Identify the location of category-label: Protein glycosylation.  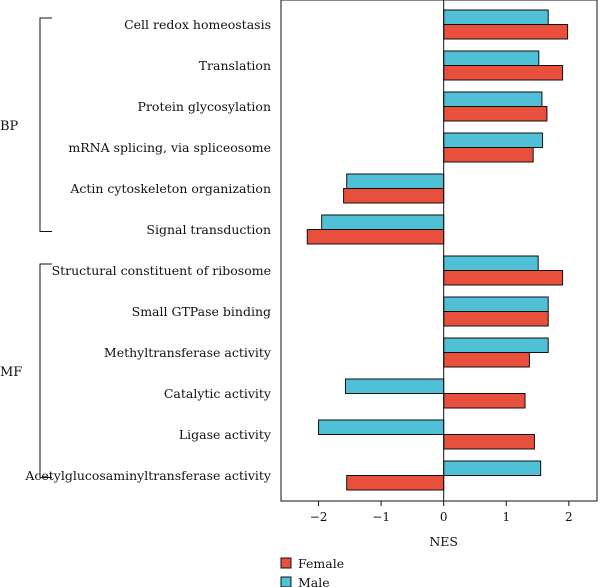
(204, 106).